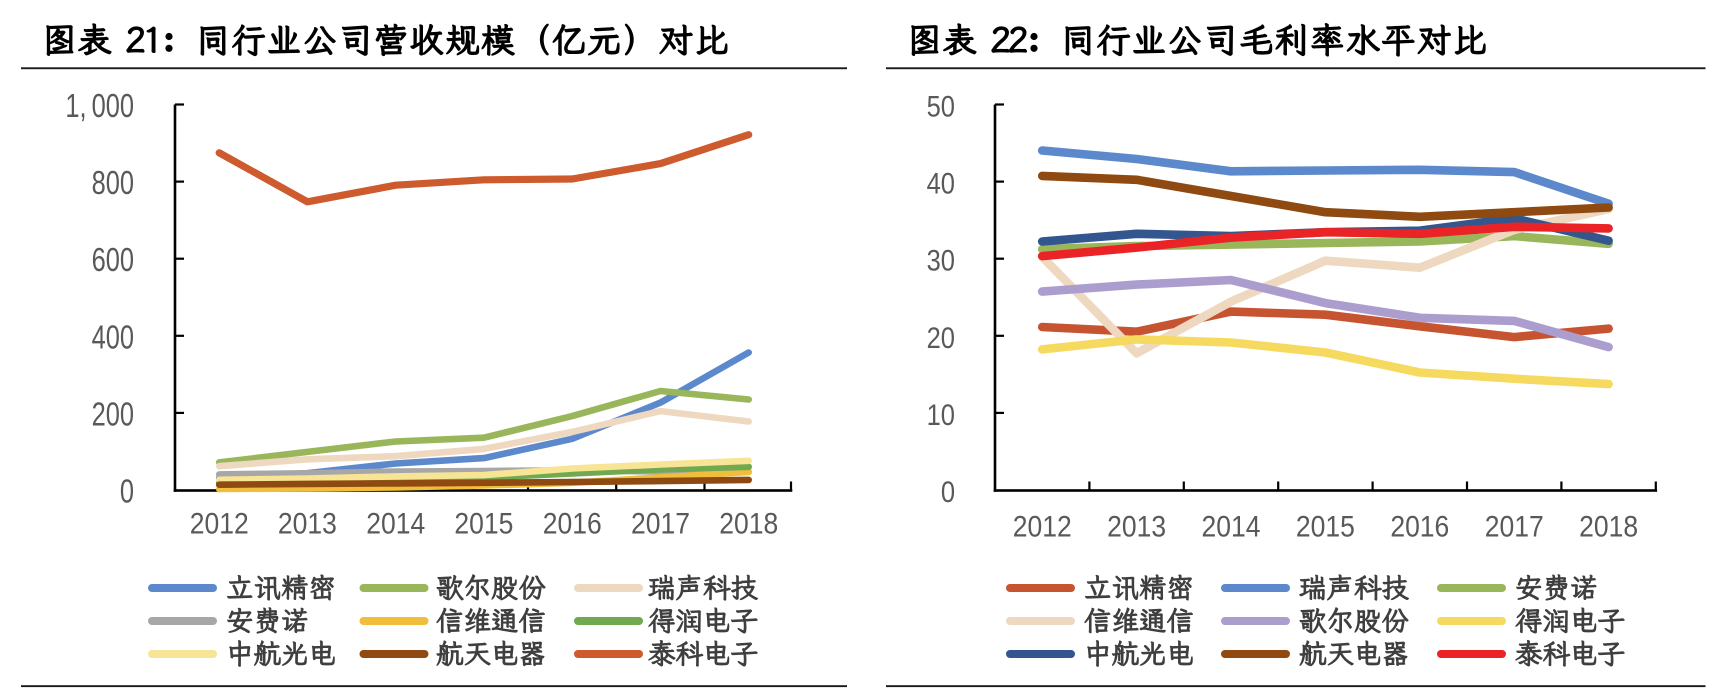 The image size is (1714, 699). I want to click on svg-text: 30, so click(941, 260).